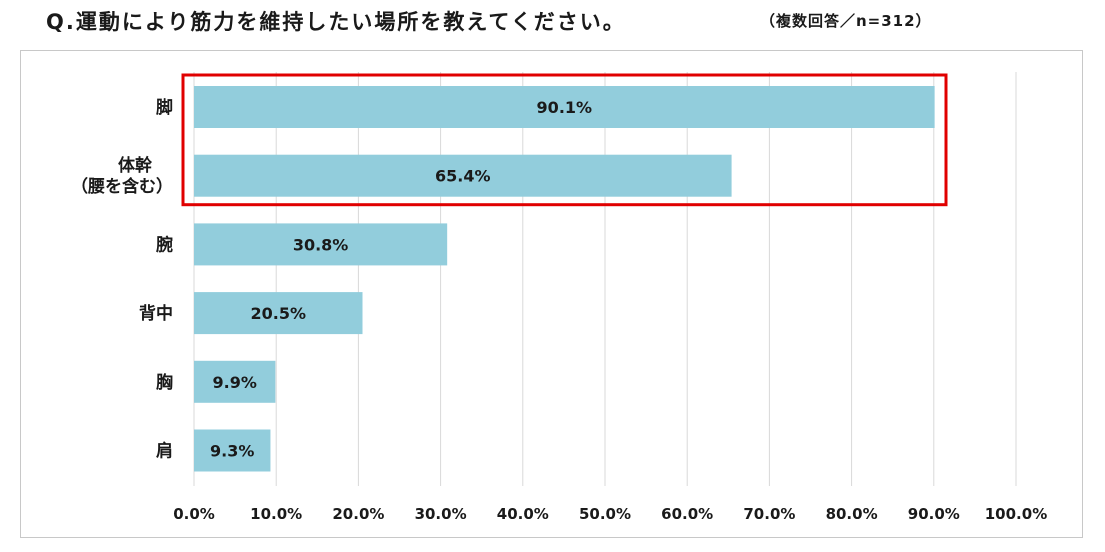  What do you see at coordinates (846, 21) in the screenshot?
I see `sample-note: （複数回答／n=312）` at bounding box center [846, 21].